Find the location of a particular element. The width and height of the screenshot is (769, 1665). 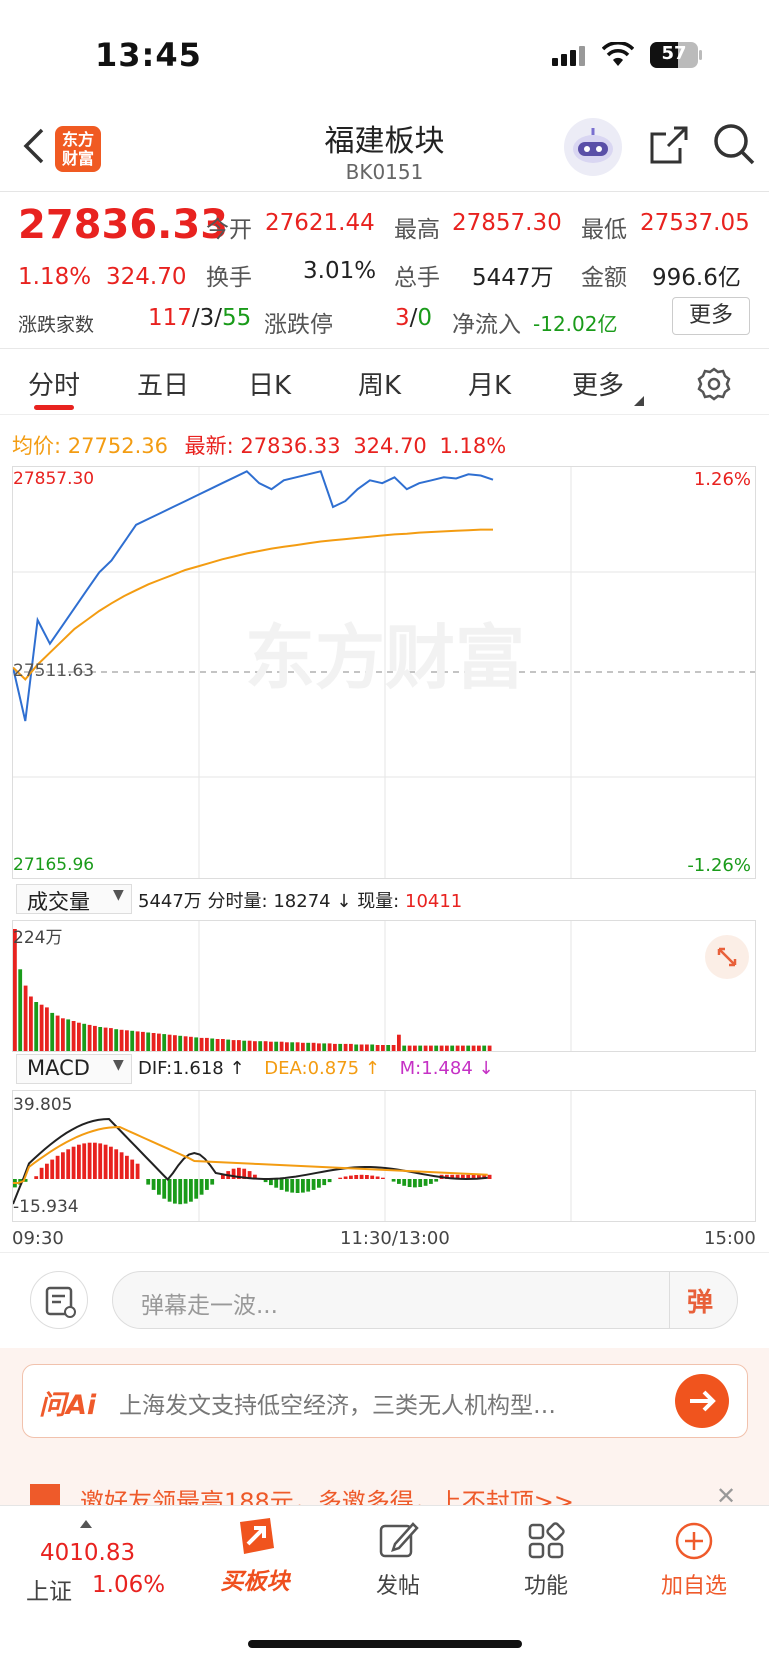

function-button: 功能 is located at coordinates (546, 1560).